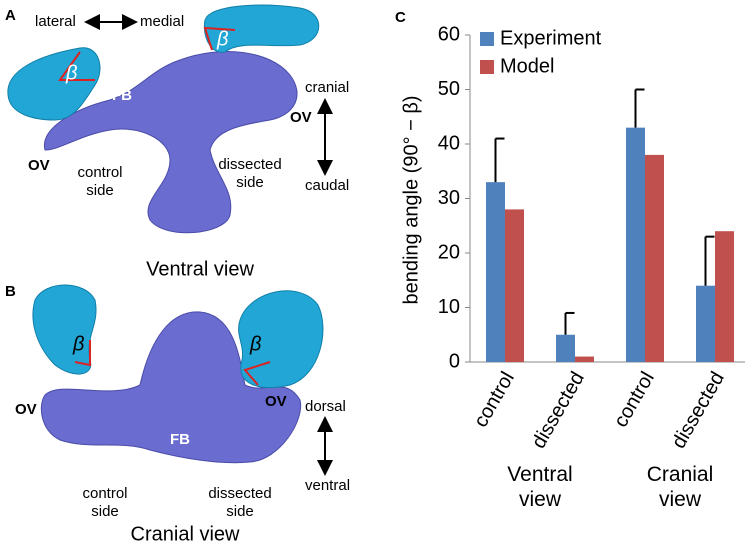  What do you see at coordinates (162, 21) in the screenshot?
I see `label: medial` at bounding box center [162, 21].